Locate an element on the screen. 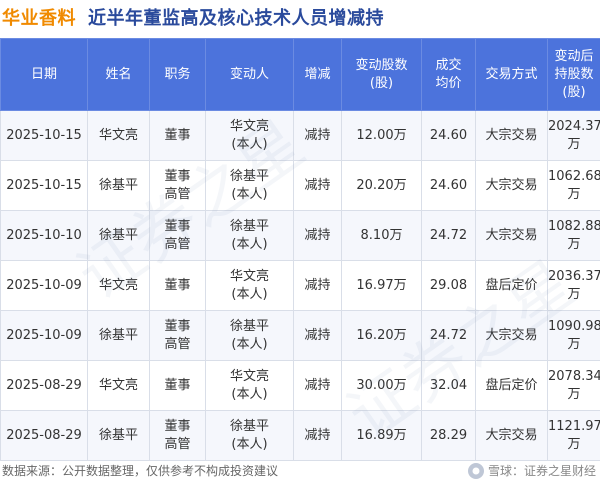 The height and width of the screenshot is (483, 600). shares-cell: 16.89万 is located at coordinates (381, 435).